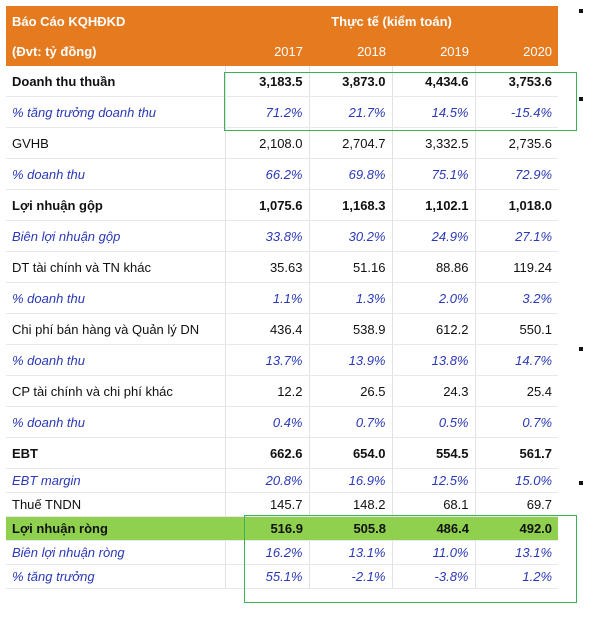 The image size is (591, 619). What do you see at coordinates (115, 480) in the screenshot?
I see `row-label: EBT margin` at bounding box center [115, 480].